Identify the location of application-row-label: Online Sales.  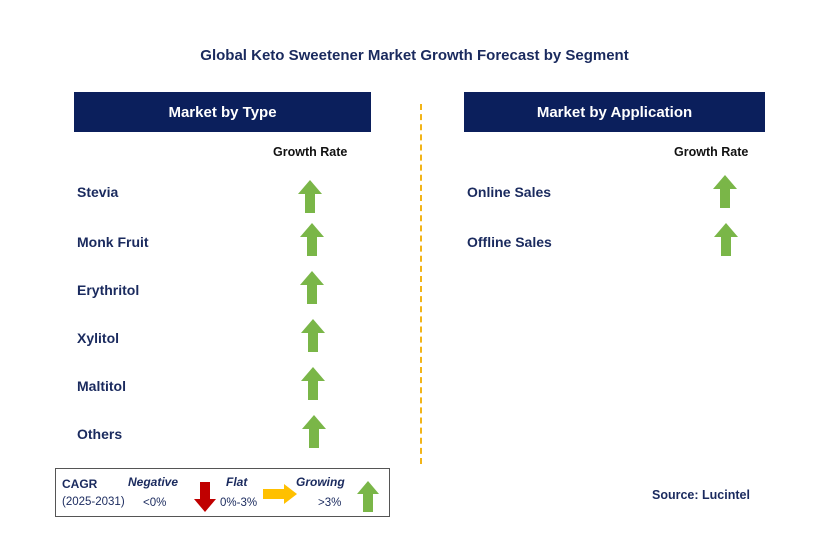
(509, 192).